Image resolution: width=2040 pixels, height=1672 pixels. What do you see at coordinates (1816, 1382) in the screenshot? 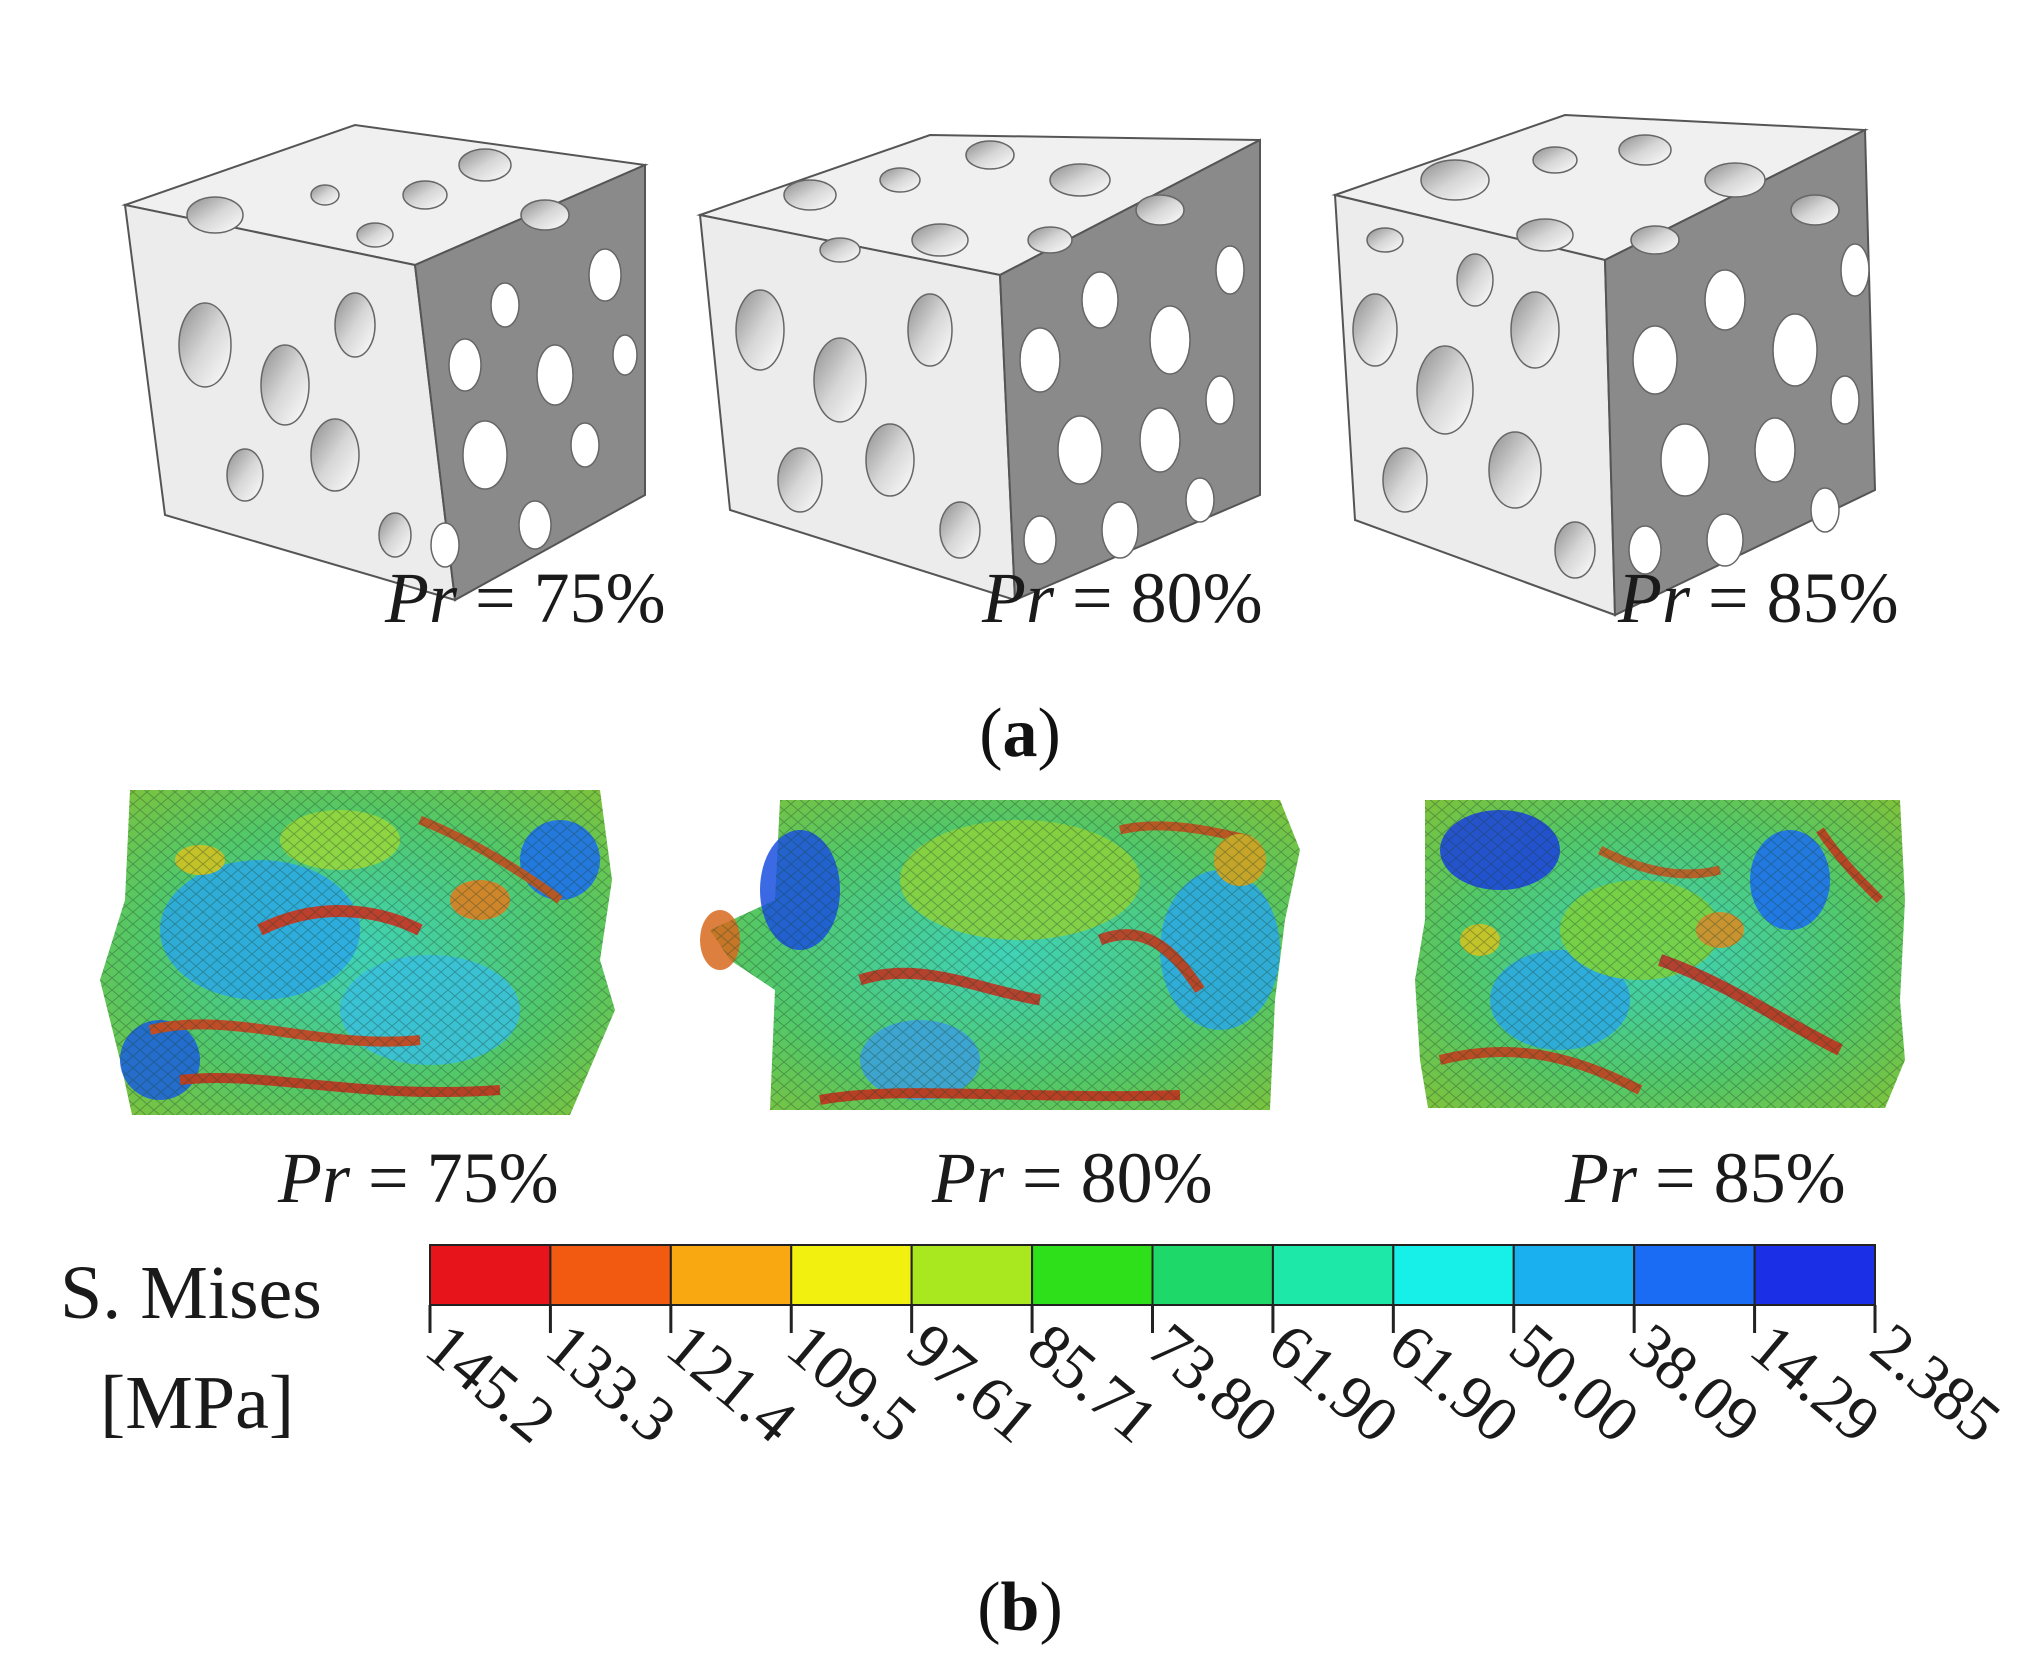
I see `legend-tick-label: 14.29` at bounding box center [1816, 1382].